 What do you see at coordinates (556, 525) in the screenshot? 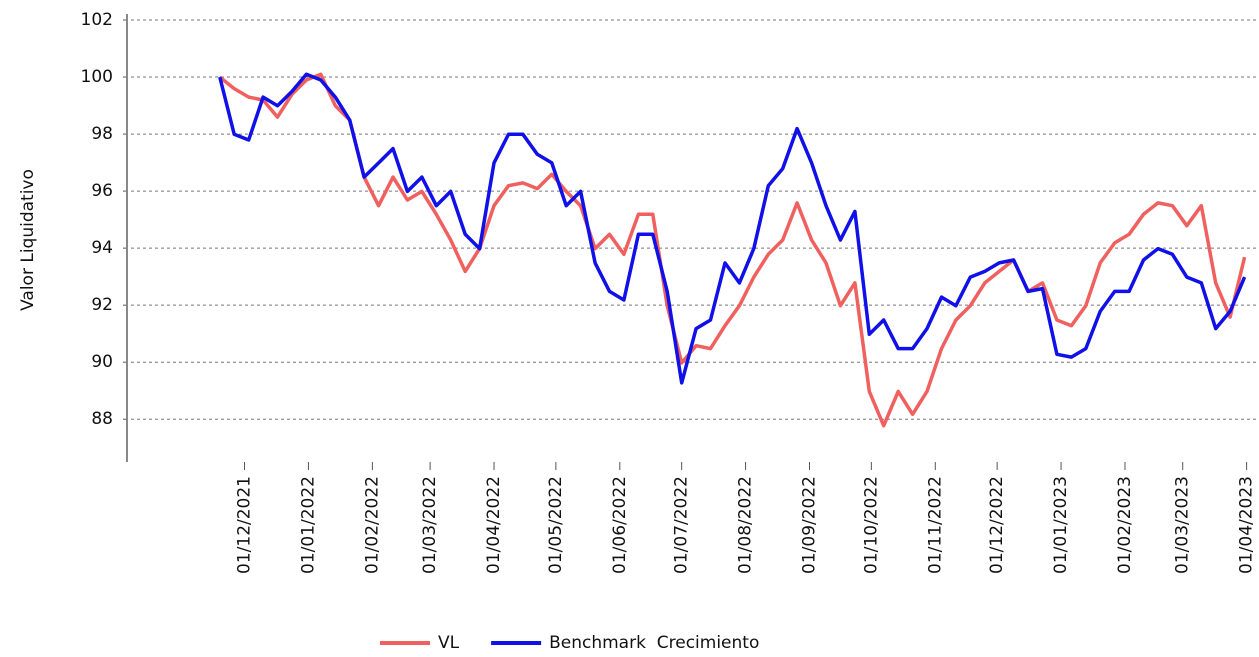
I see `x-tick-label: 01/05/2022` at bounding box center [556, 525].